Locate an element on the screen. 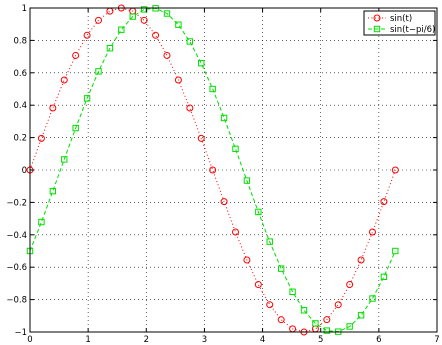 This screenshot has height=345, width=442. y-tick-label: −0.6 is located at coordinates (16, 268).